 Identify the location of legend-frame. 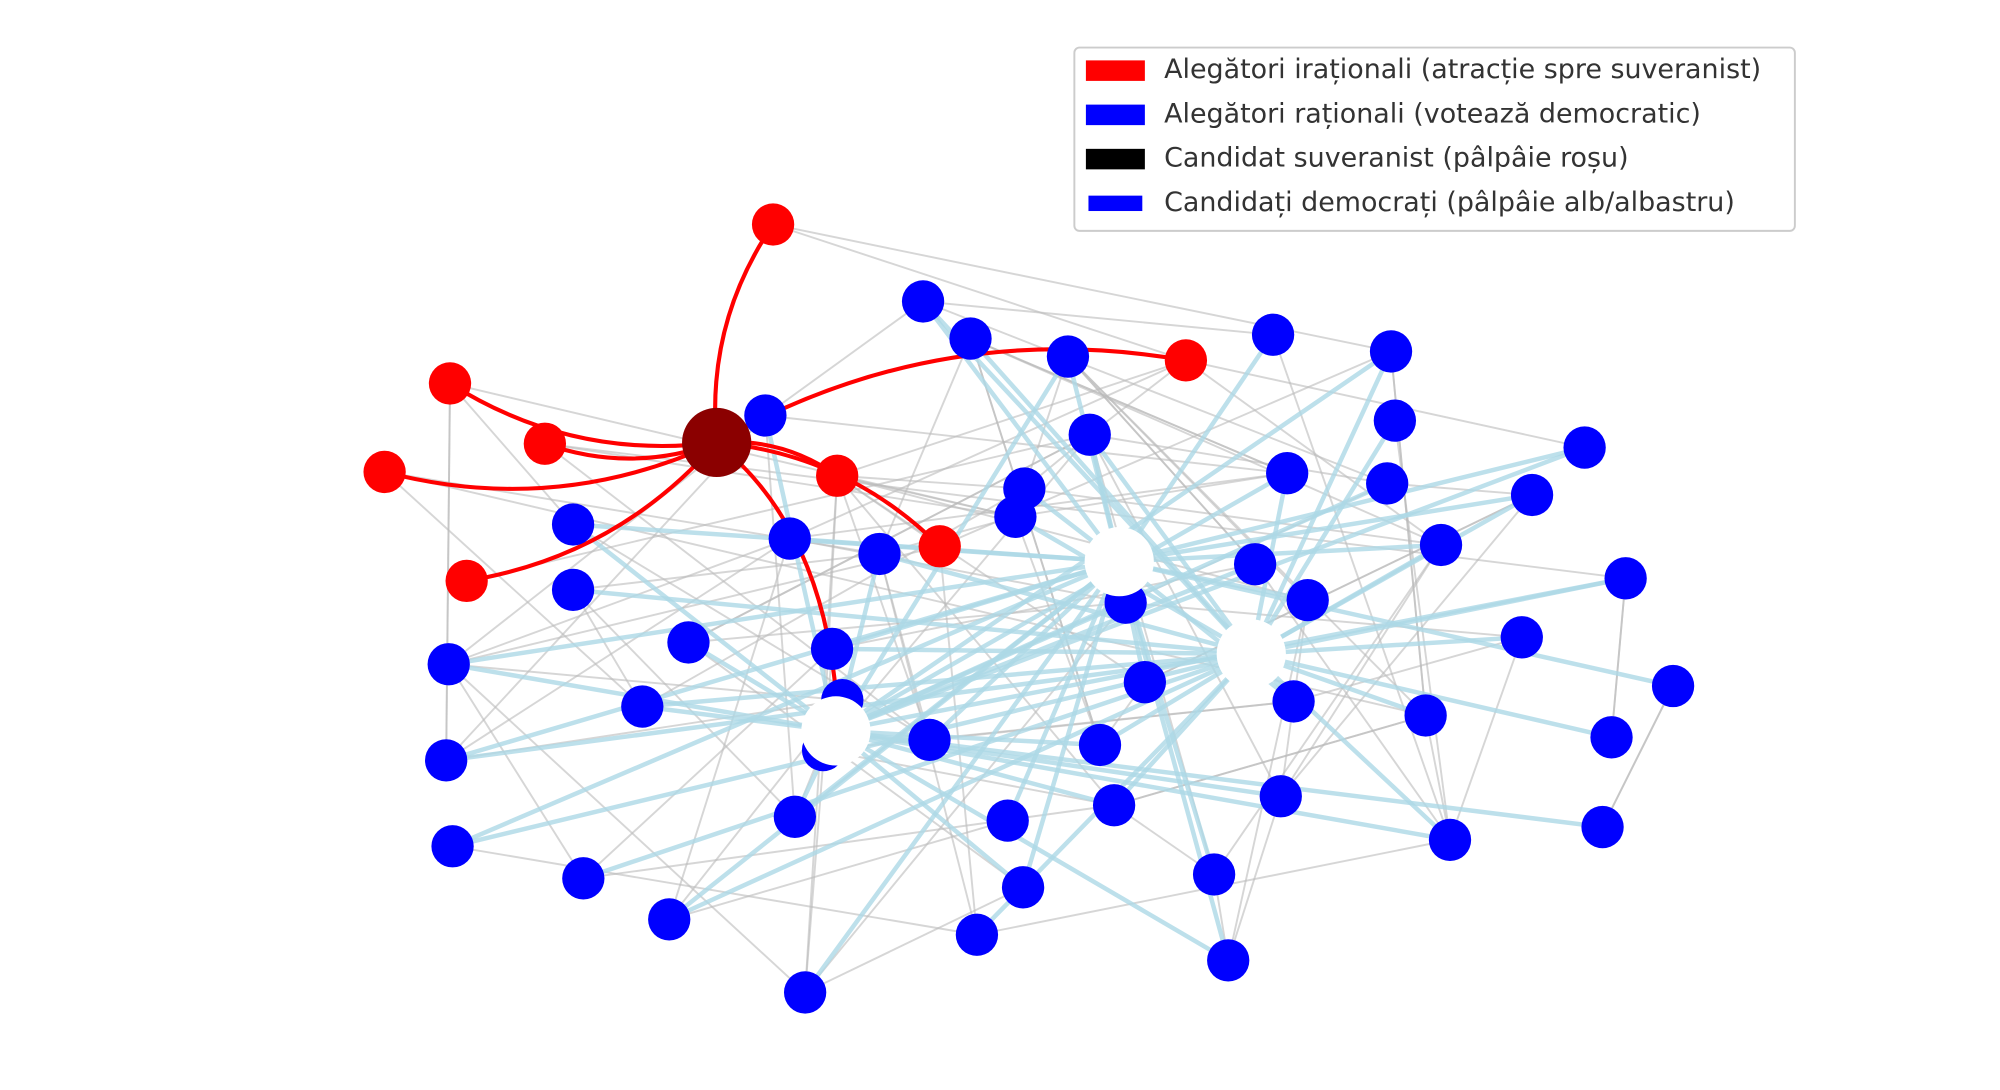
(1434, 139).